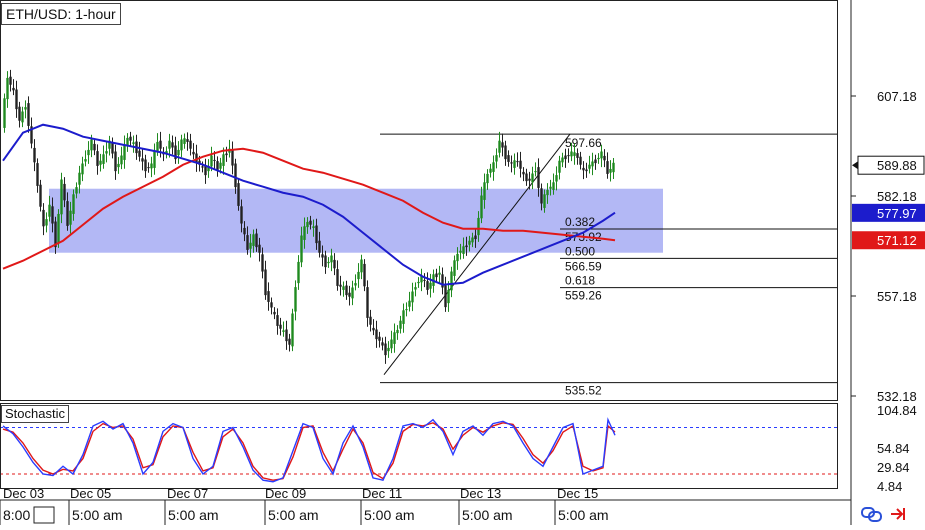 This screenshot has width=925, height=530. Describe the element at coordinates (897, 96) in the screenshot. I see `price-tick-label: 607.18` at that location.